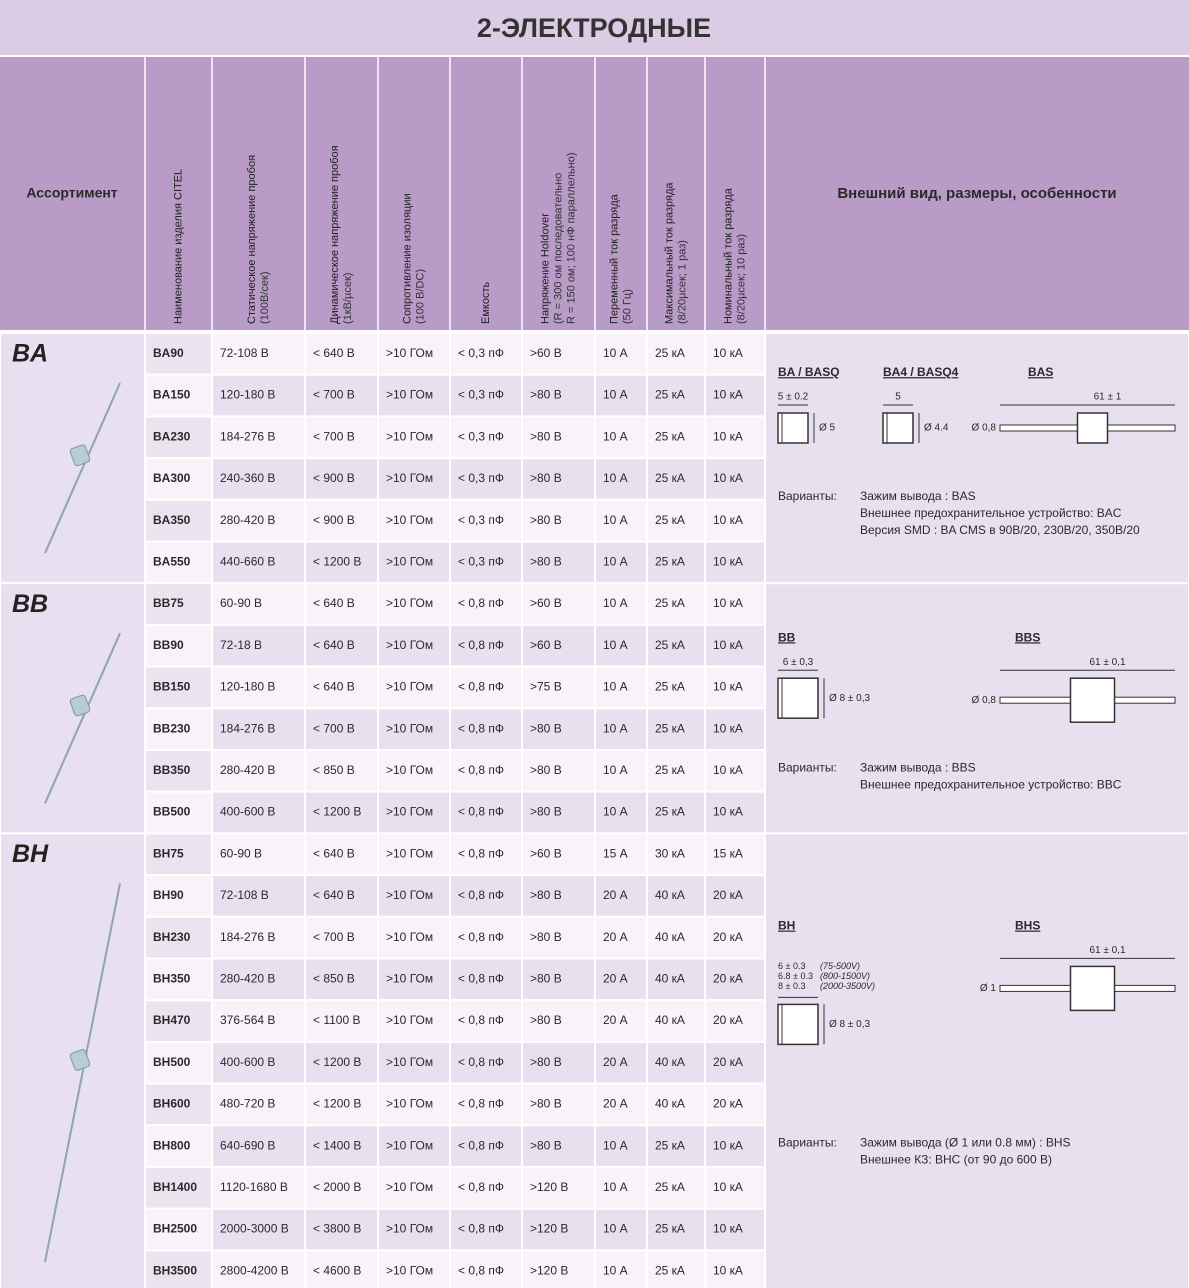 This screenshot has width=1189, height=1288. Describe the element at coordinates (244, 895) in the screenshot. I see `cell-value: 72-108 В` at that location.